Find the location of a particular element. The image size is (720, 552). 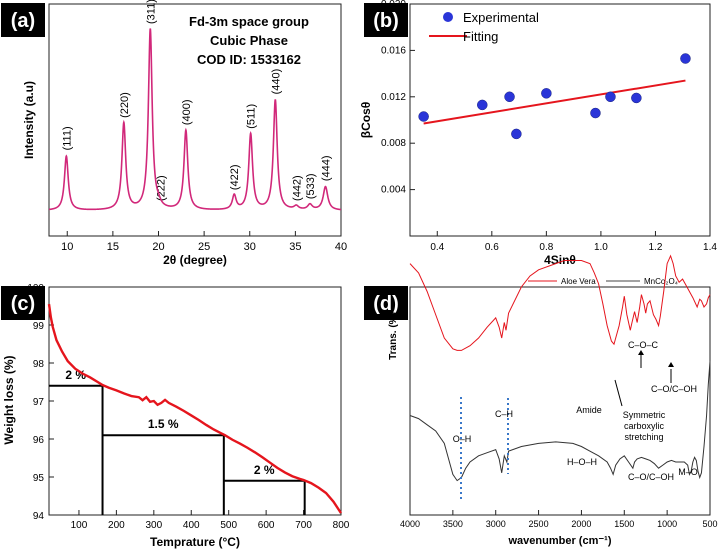

panel-b-ytick-label: 0.012 is located at coordinates (393, 97).